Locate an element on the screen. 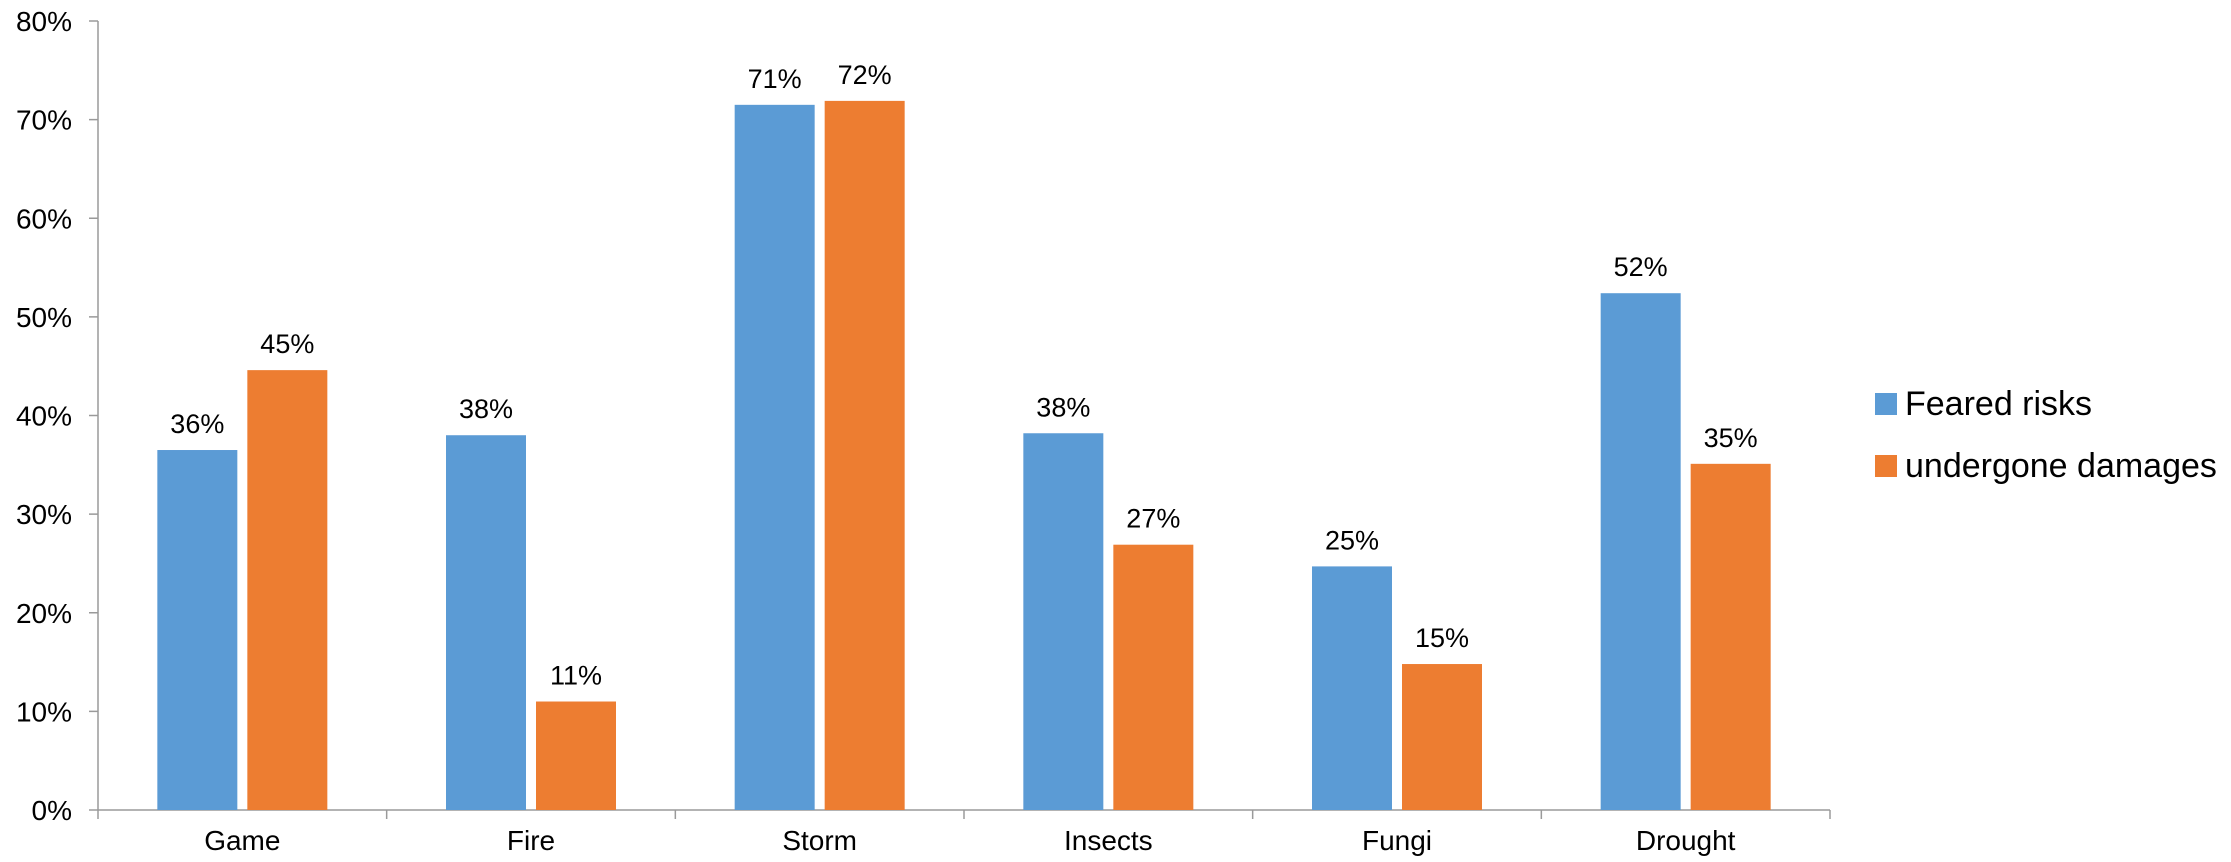 This screenshot has width=2231, height=862. bar-data-label: 11% is located at coordinates (576, 676).